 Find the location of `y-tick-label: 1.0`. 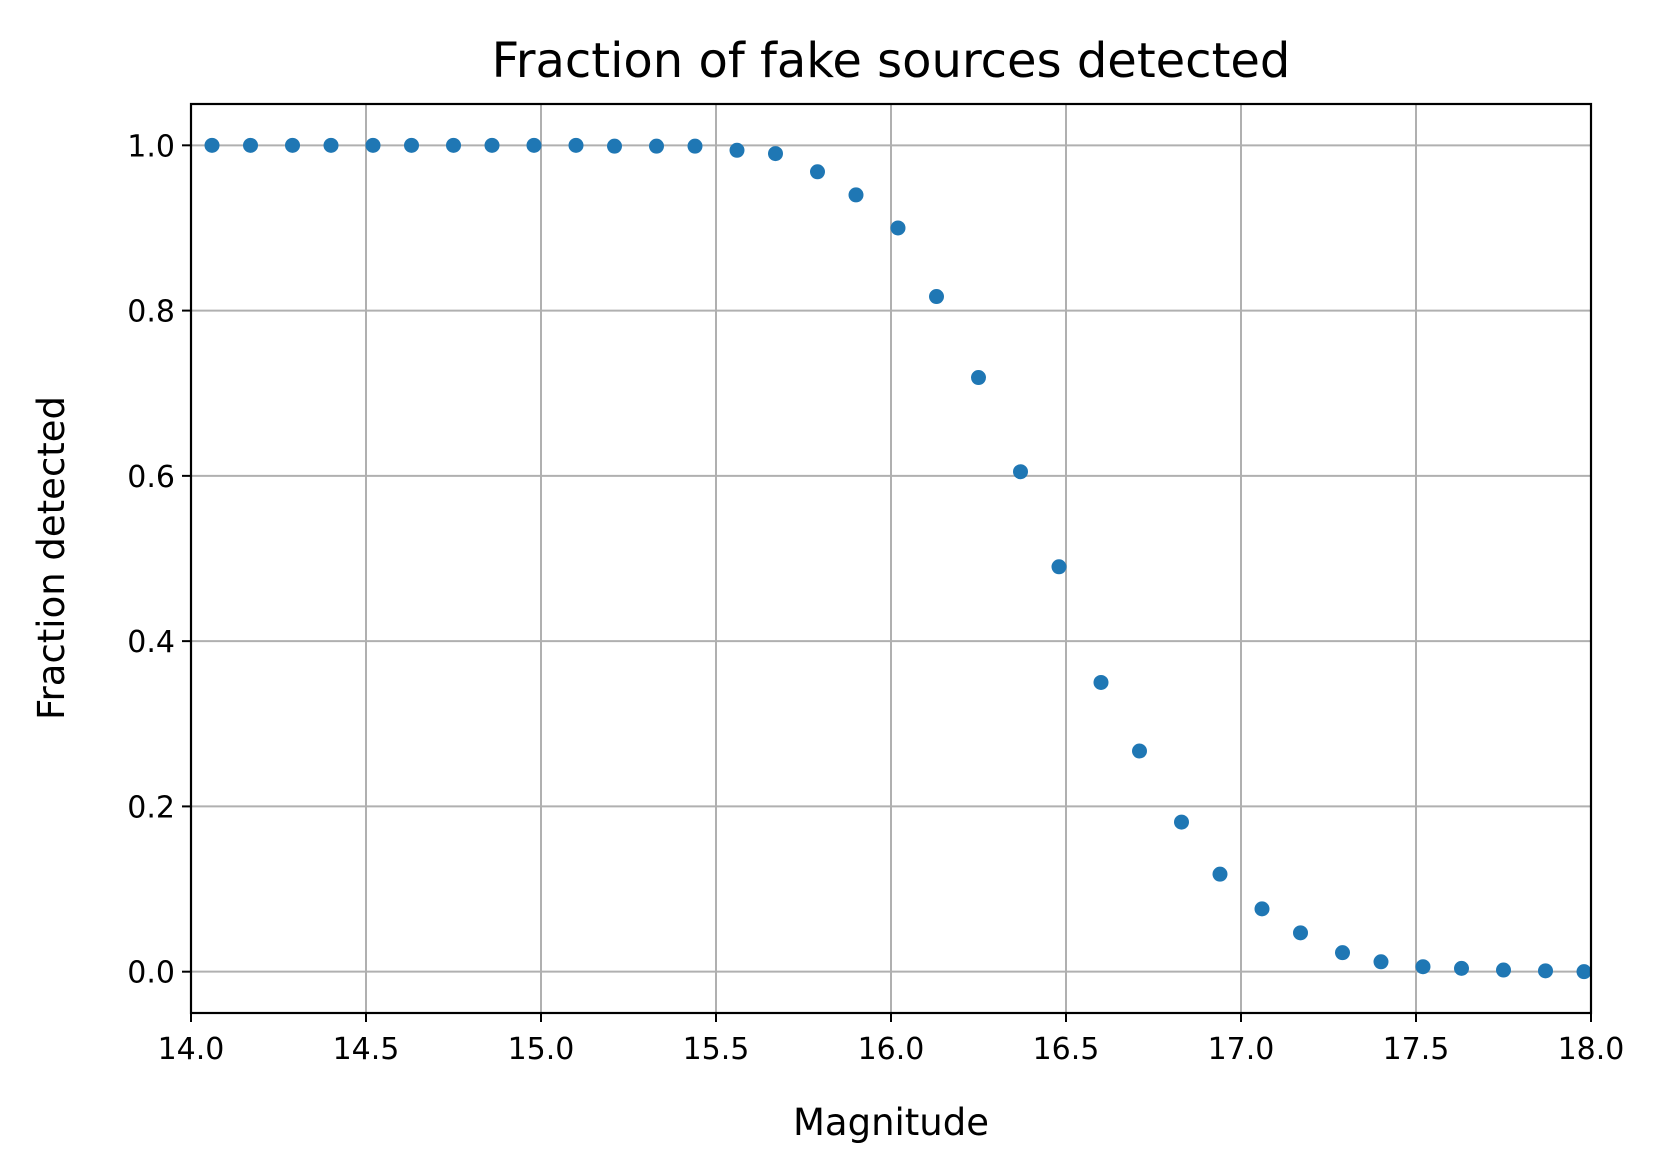

y-tick-label: 1.0 is located at coordinates (151, 146).